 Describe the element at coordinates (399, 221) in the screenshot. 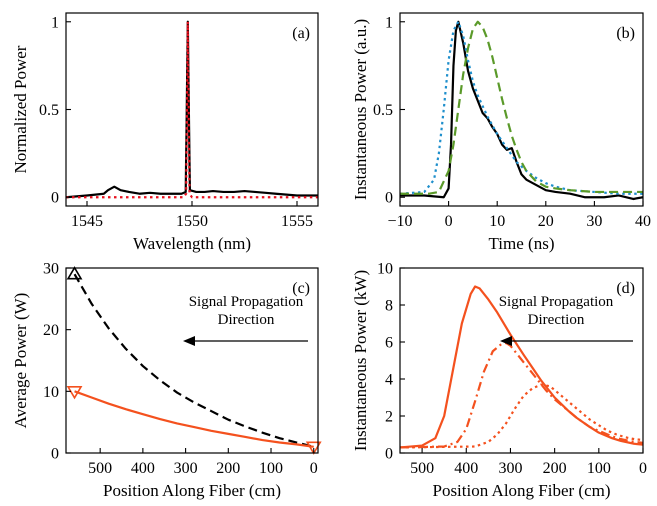

I see `x-tick-label: −10` at that location.